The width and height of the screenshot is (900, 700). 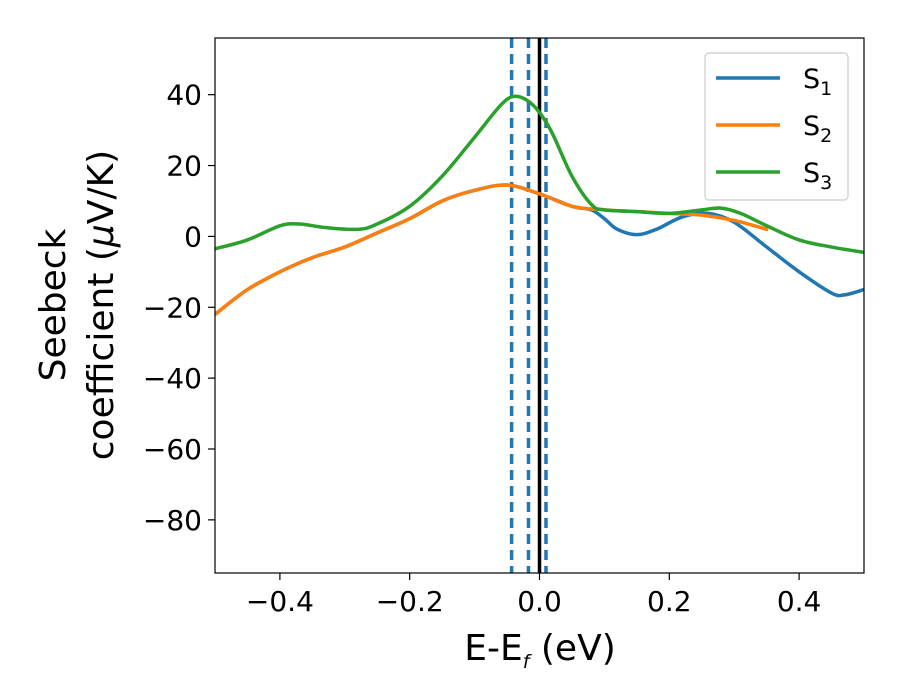 I want to click on legend-label-sub: 3, so click(x=826, y=183).